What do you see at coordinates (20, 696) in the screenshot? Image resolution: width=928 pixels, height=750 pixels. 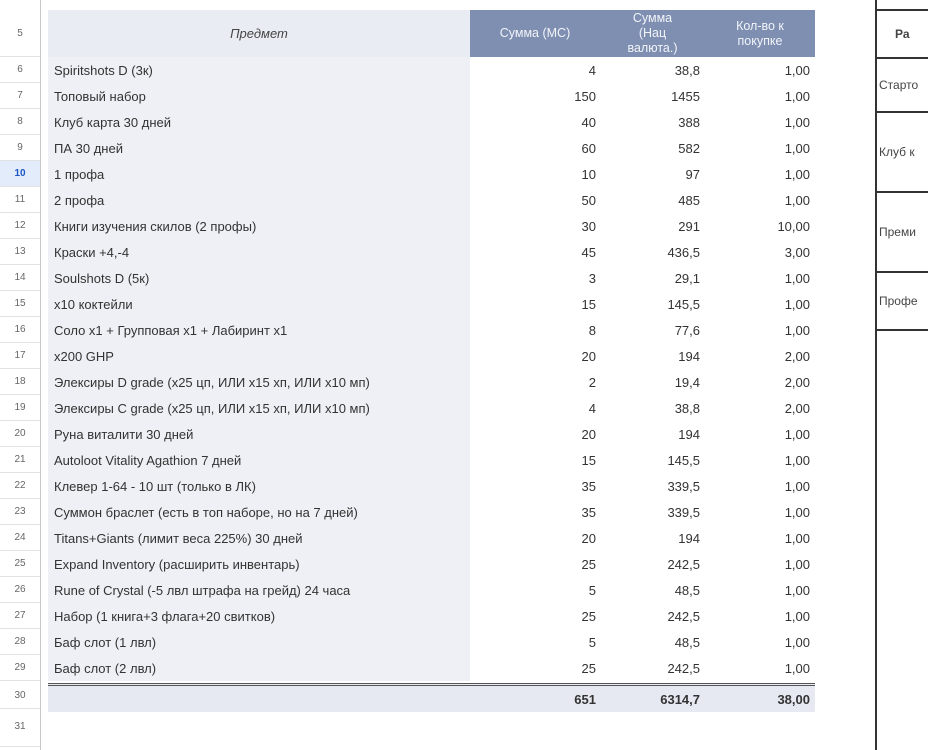 I see `row-number: 30` at bounding box center [20, 696].